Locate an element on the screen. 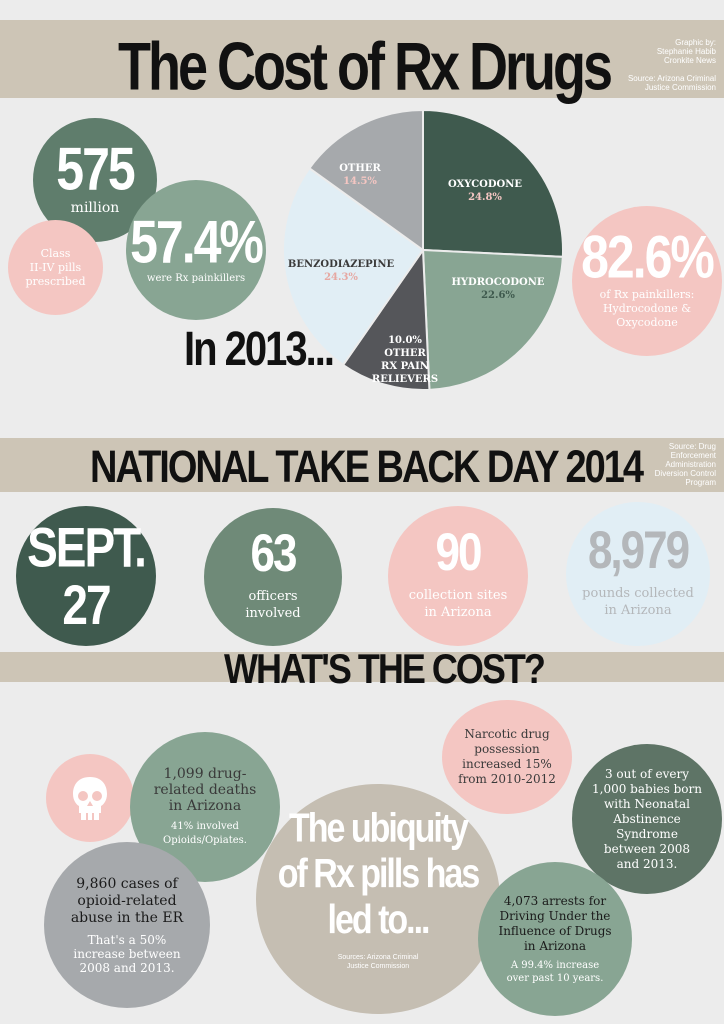 The width and height of the screenshot is (724, 1024). pie-slice-oxycodone is located at coordinates (493, 183).